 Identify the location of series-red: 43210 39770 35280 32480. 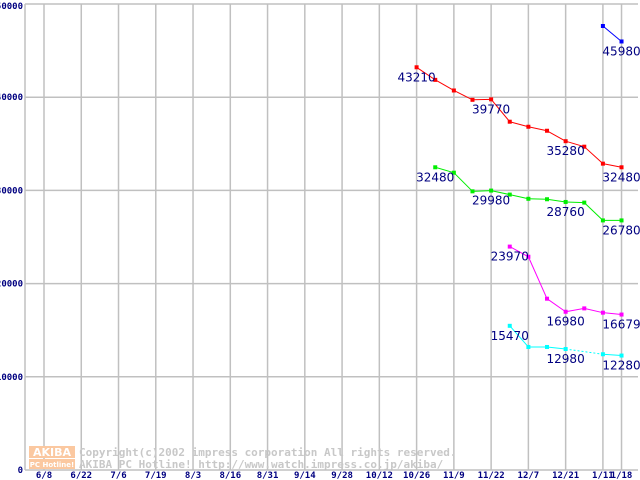
(519, 124).